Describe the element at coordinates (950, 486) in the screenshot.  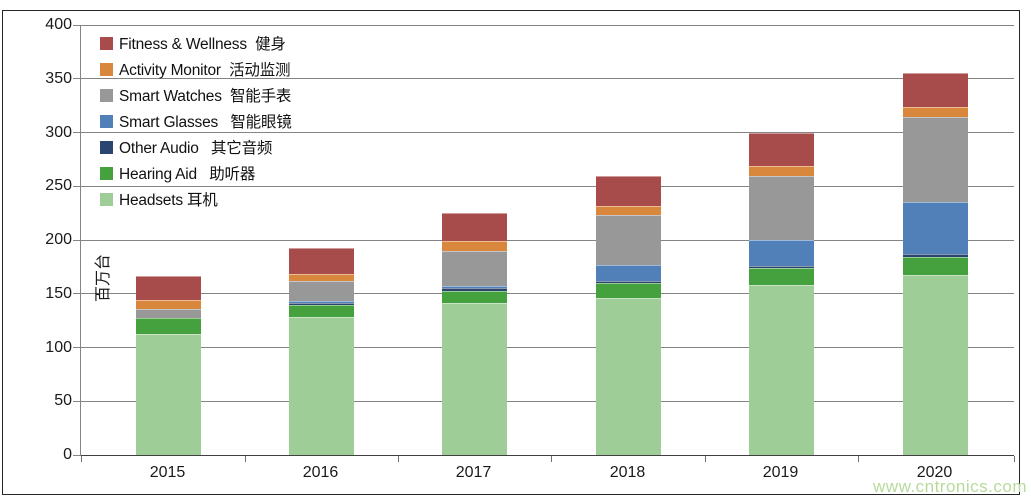
I see `watermark-text: www.cntronics.com` at that location.